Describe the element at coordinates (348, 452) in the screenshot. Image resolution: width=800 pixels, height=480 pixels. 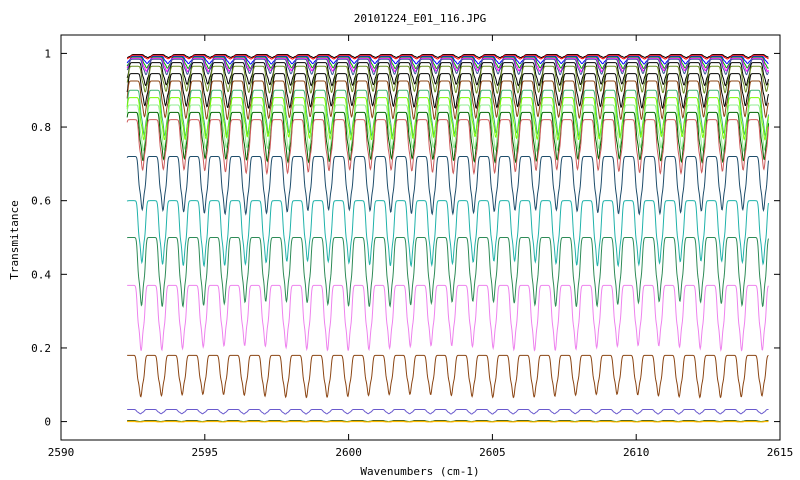
I see `x-tick-label: 2600` at that location.